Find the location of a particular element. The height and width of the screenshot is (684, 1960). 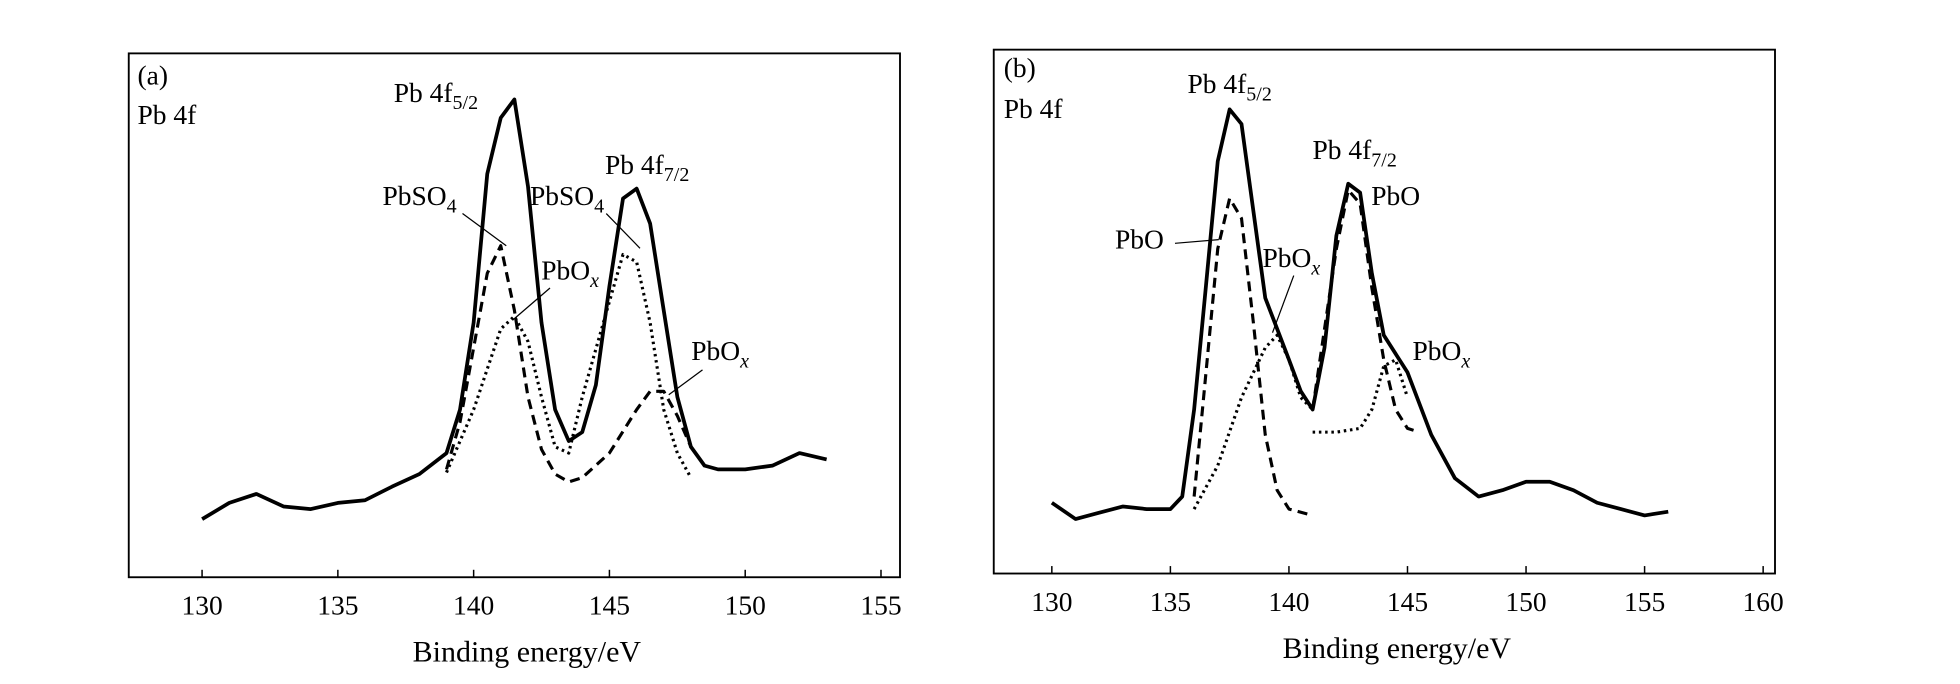

annotation: (a) is located at coordinates (153, 75).